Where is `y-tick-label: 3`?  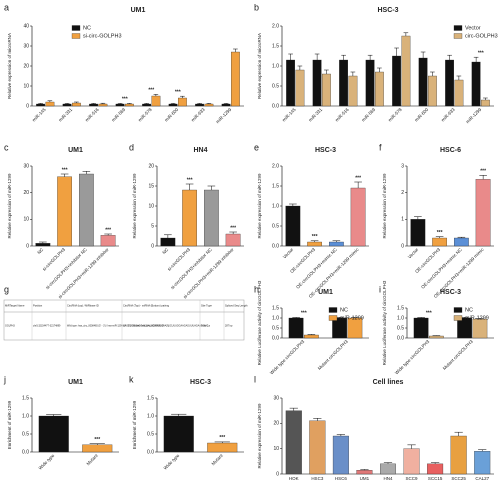 y-tick-label: 3 is located at coordinates (402, 166).